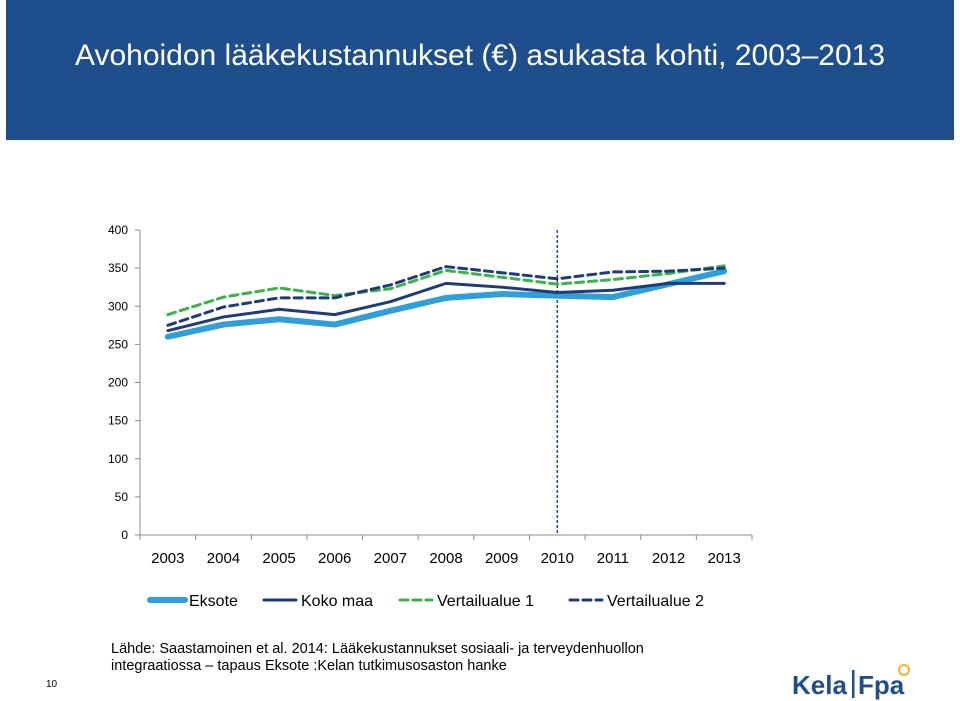 This screenshot has height=701, width=960. I want to click on x-tick-label-2008: 2008, so click(445, 558).